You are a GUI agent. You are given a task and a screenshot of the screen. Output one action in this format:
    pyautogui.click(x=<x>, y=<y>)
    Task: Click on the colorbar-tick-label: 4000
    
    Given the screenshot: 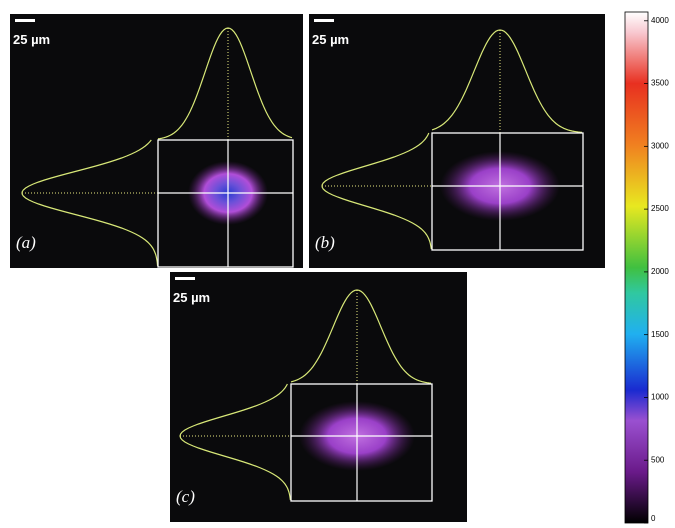 What is the action you would take?
    pyautogui.click(x=660, y=20)
    